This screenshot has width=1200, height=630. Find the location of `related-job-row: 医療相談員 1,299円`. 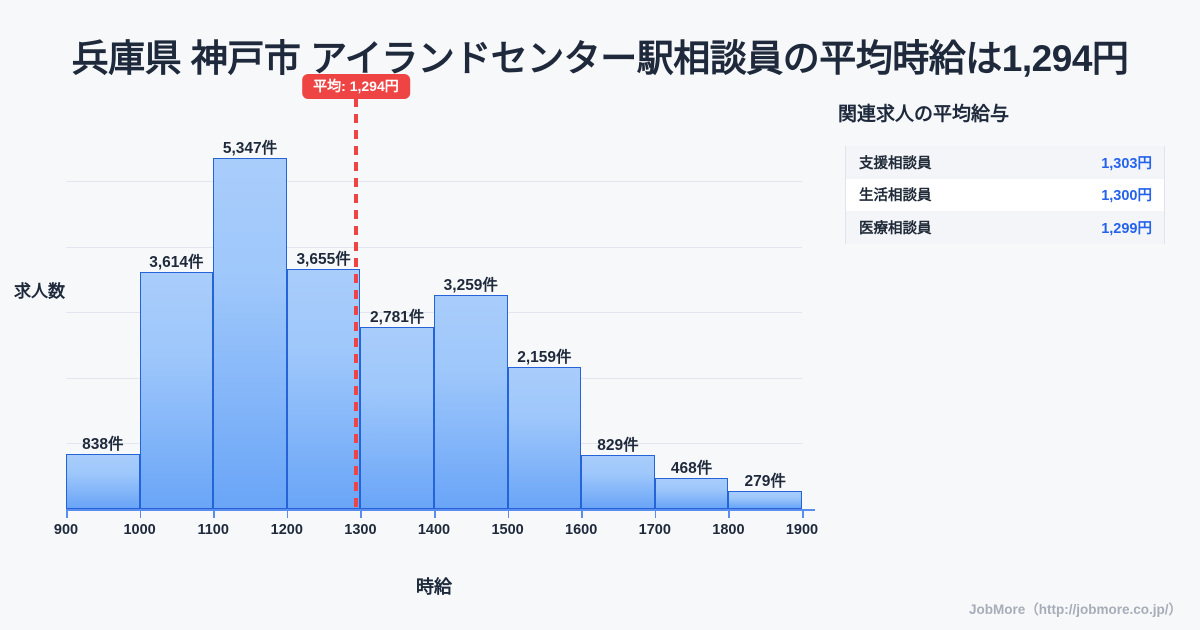

related-job-row: 医療相談員 1,299円 is located at coordinates (1005, 227).